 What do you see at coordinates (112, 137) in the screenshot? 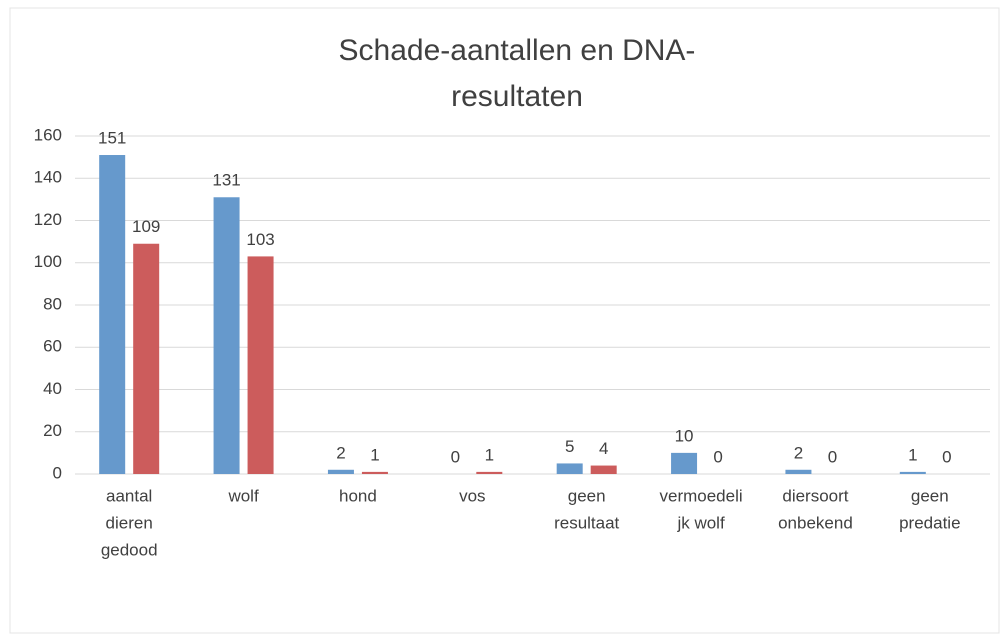
I see `value-label: 151` at bounding box center [112, 137].